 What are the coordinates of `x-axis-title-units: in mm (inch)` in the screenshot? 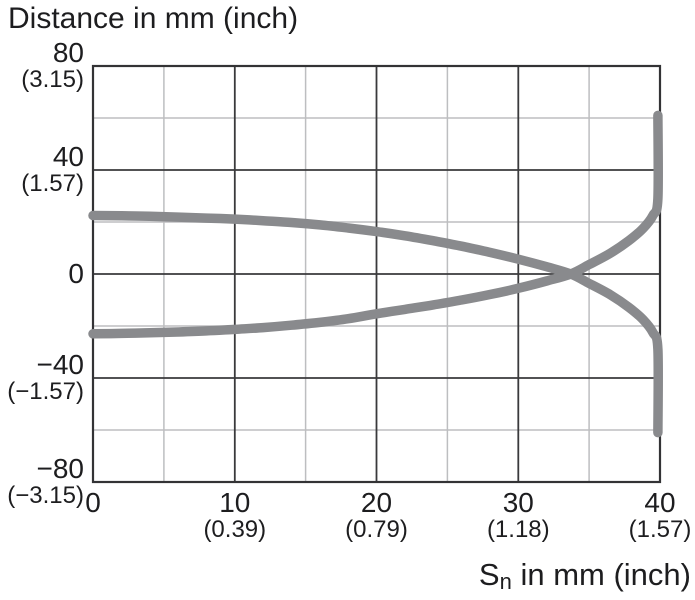 It's located at (601, 574).